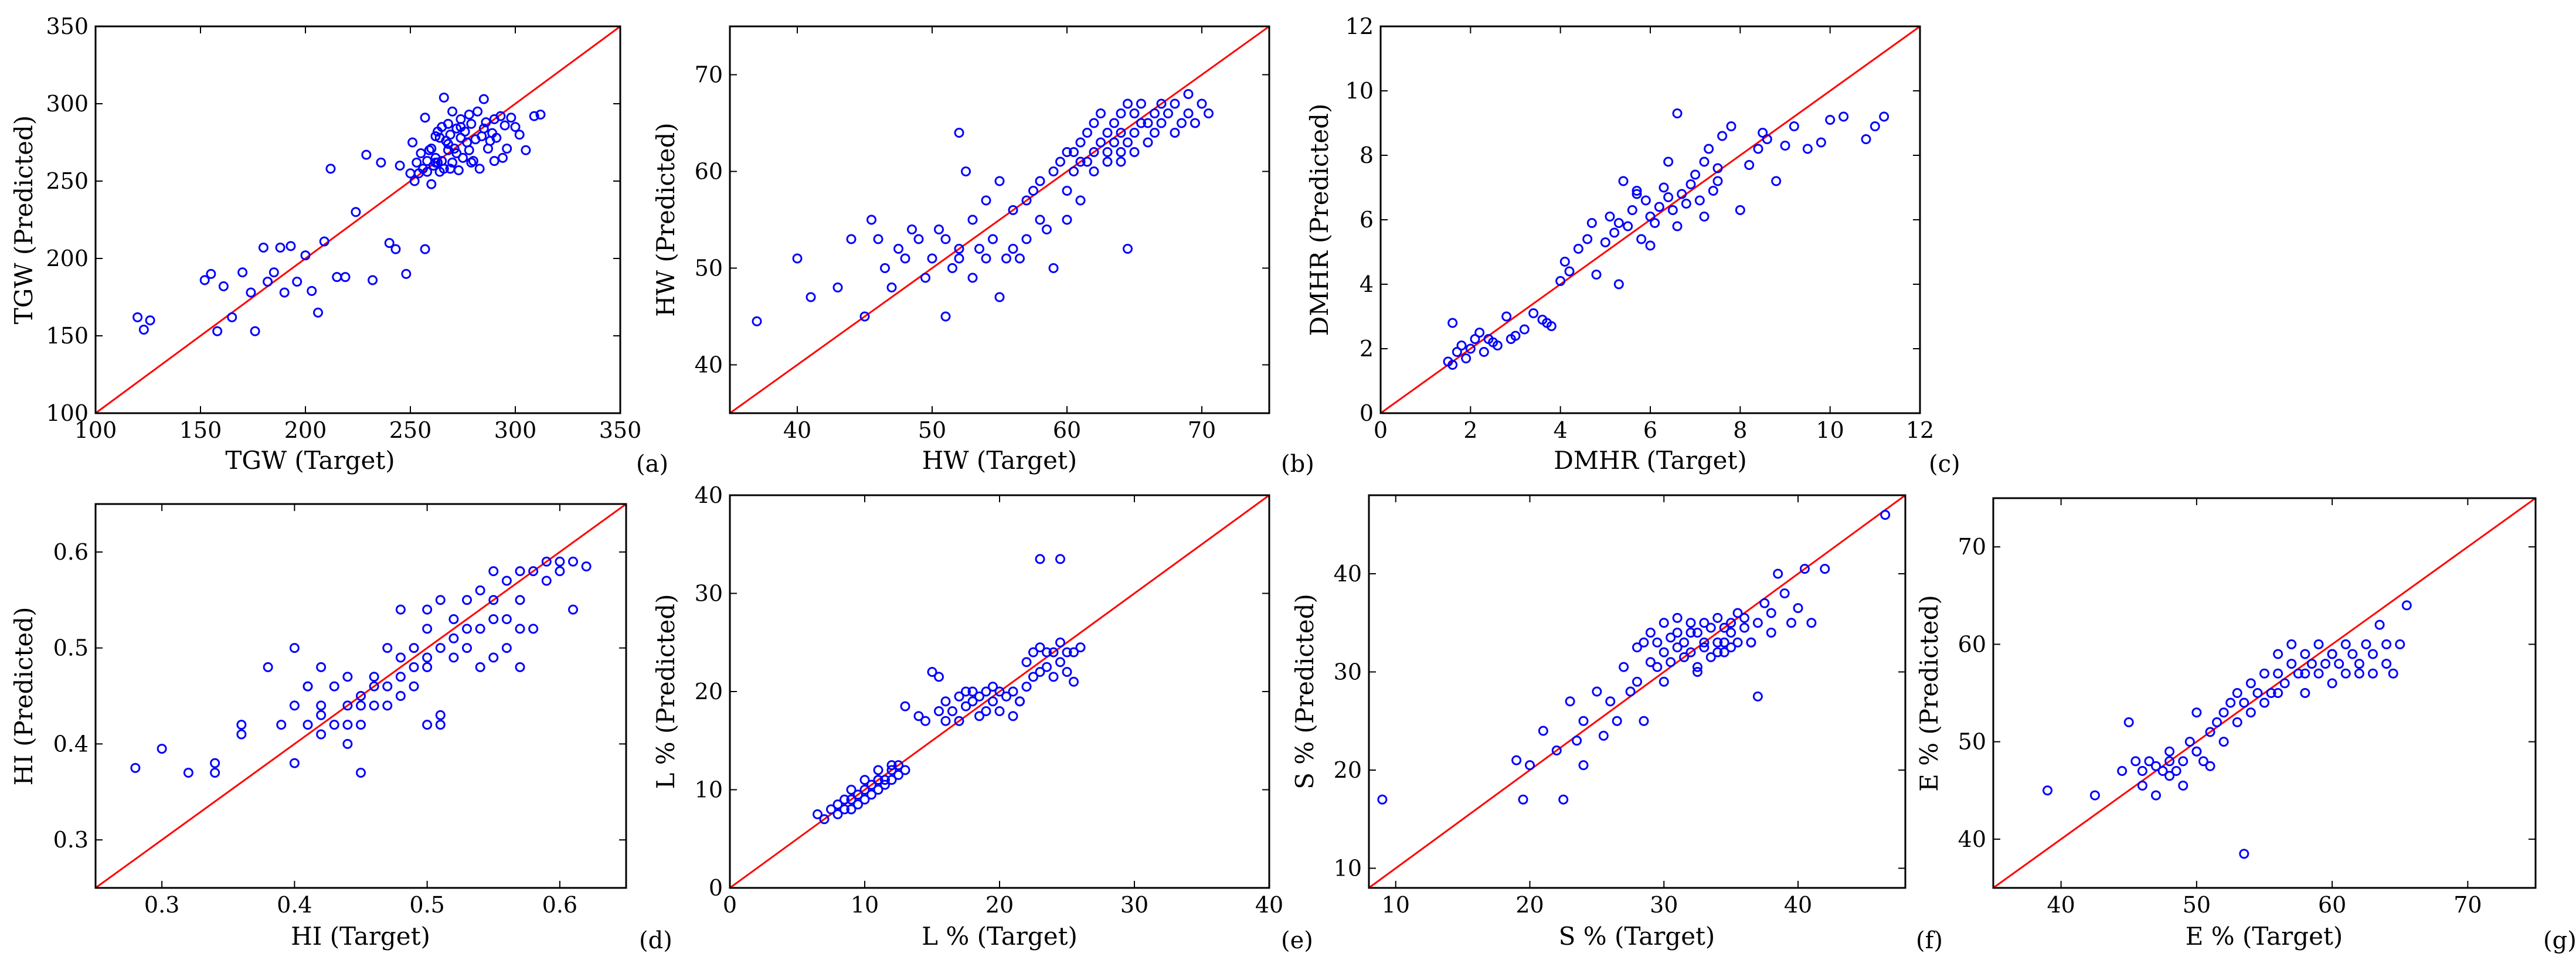 The image size is (2576, 967). What do you see at coordinates (96, 430) in the screenshot?
I see `panel-a-xtick-label: 100` at bounding box center [96, 430].